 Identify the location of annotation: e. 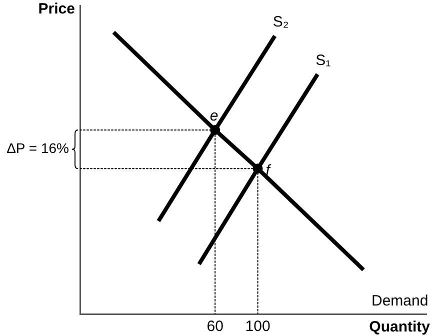
(214, 116).